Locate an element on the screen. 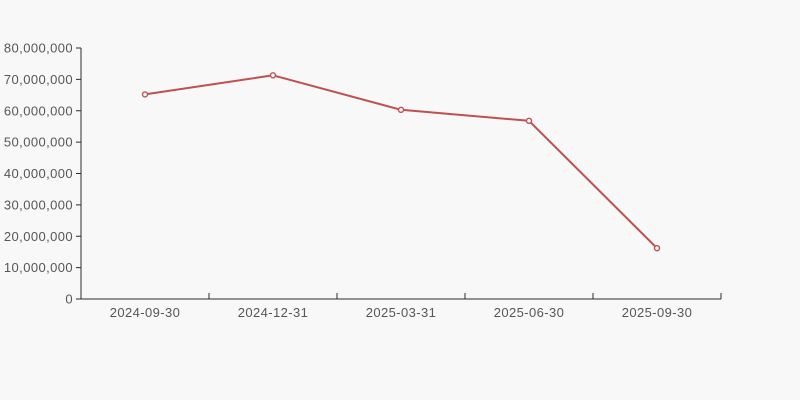 The width and height of the screenshot is (800, 400). x-axis-tick-label: 2025-09-30 is located at coordinates (657, 312).